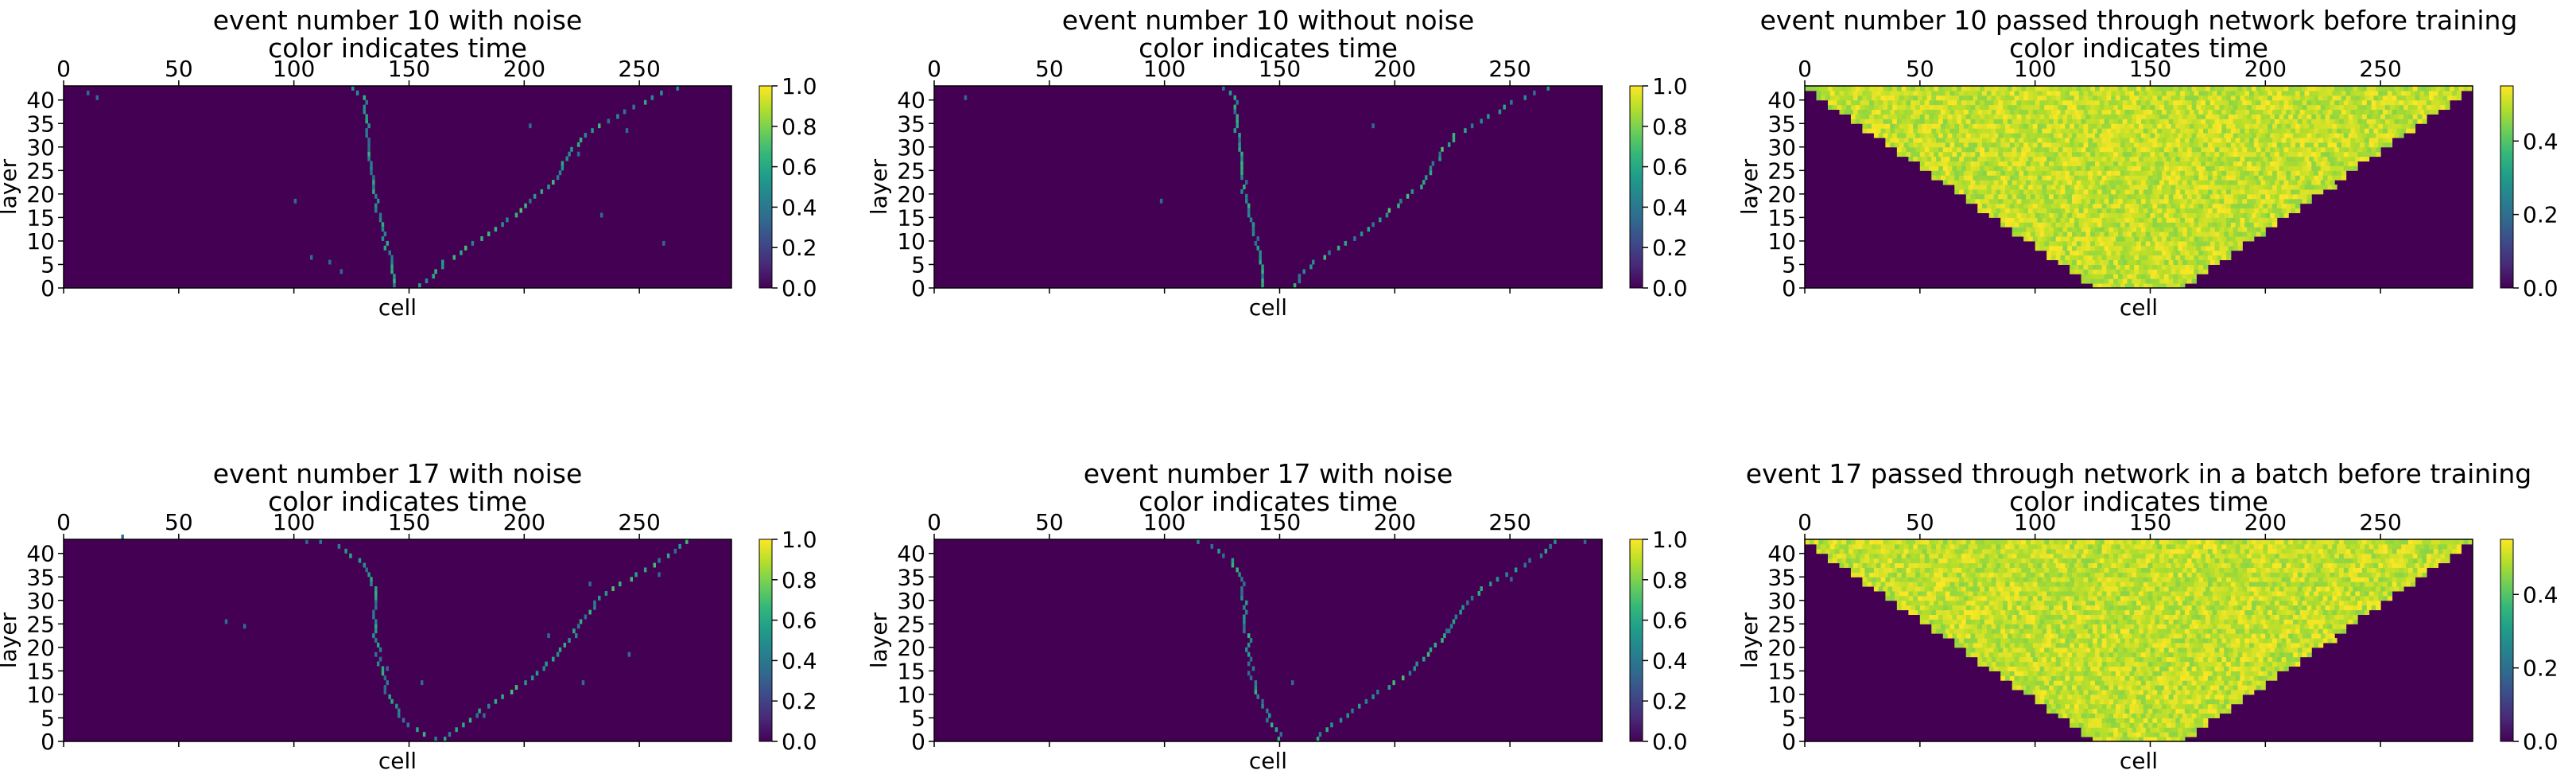 This screenshot has width=2576, height=774. I want to click on axes-frame, so click(397, 187).